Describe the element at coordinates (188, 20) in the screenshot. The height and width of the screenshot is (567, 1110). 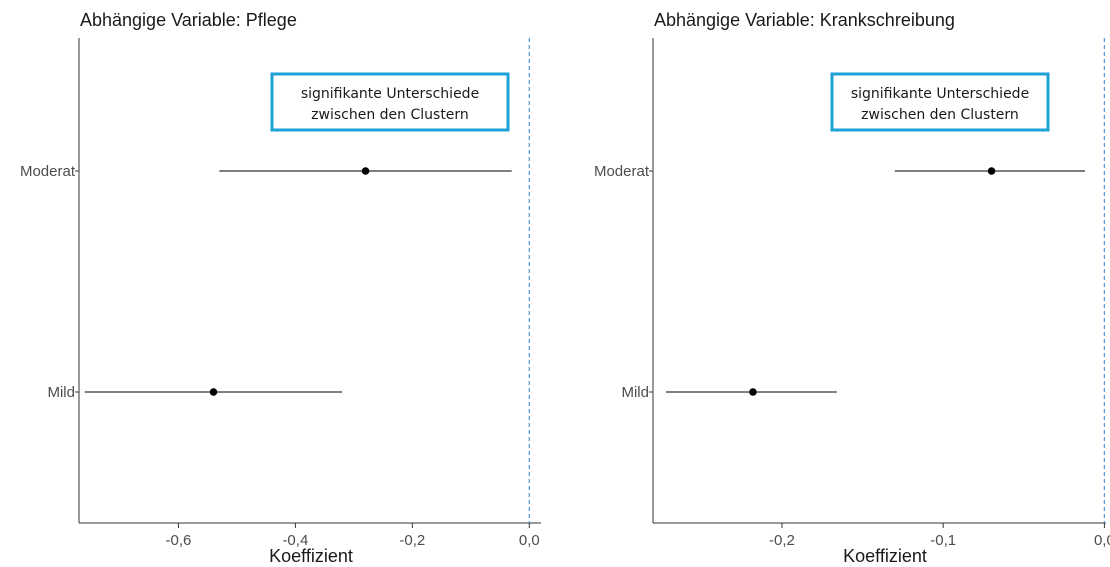
I see `chart-title-pflege: Abhängige Variable: Pflege` at that location.